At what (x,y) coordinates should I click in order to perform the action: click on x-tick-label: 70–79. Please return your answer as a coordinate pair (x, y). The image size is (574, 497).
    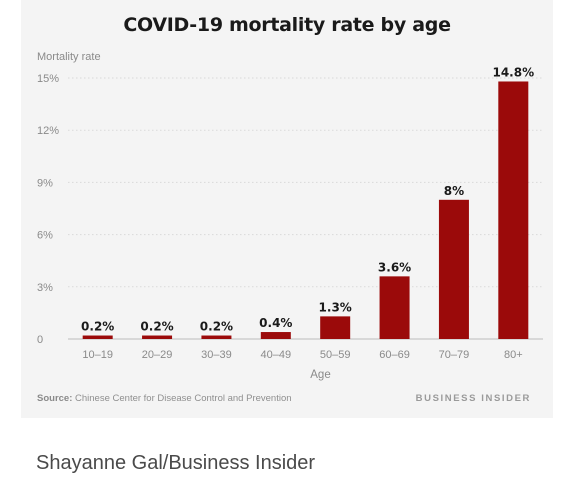
    Looking at the image, I should click on (454, 355).